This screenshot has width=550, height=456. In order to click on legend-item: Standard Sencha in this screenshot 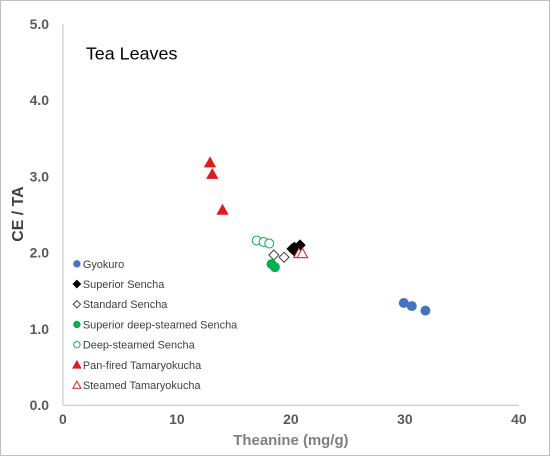, I will do `click(120, 305)`.